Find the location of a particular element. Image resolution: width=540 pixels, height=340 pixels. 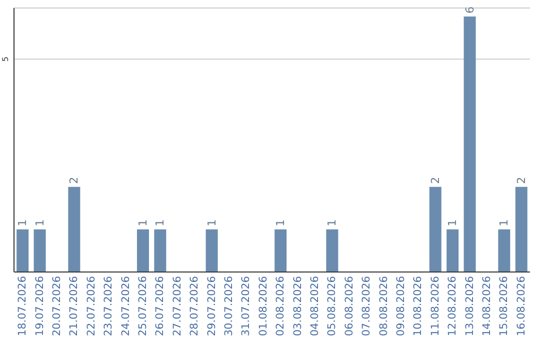

y-tick-label: 5 is located at coordinates (5, 59).